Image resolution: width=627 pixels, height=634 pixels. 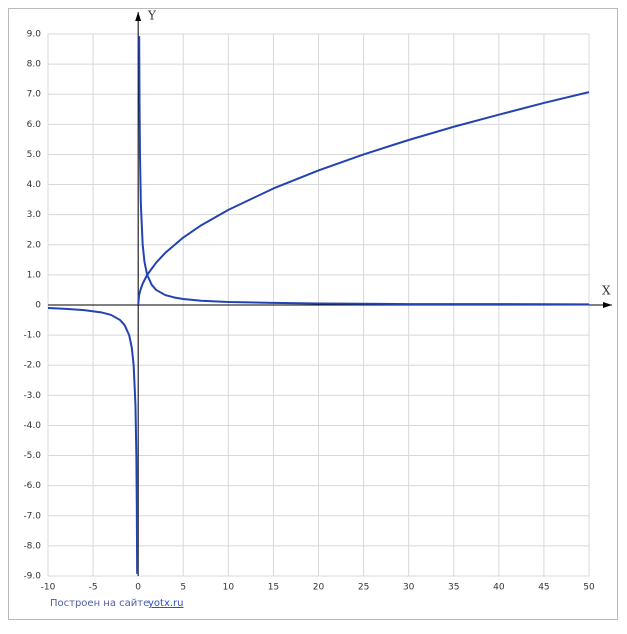 I want to click on y-tick-label: -8.0, so click(x=32, y=546).